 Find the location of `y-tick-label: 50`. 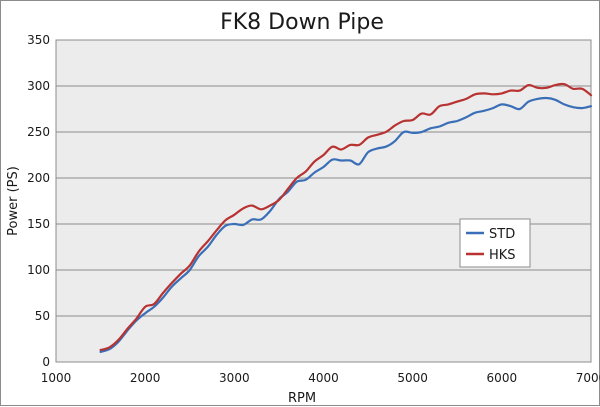

y-tick-label: 50 is located at coordinates (42, 316).